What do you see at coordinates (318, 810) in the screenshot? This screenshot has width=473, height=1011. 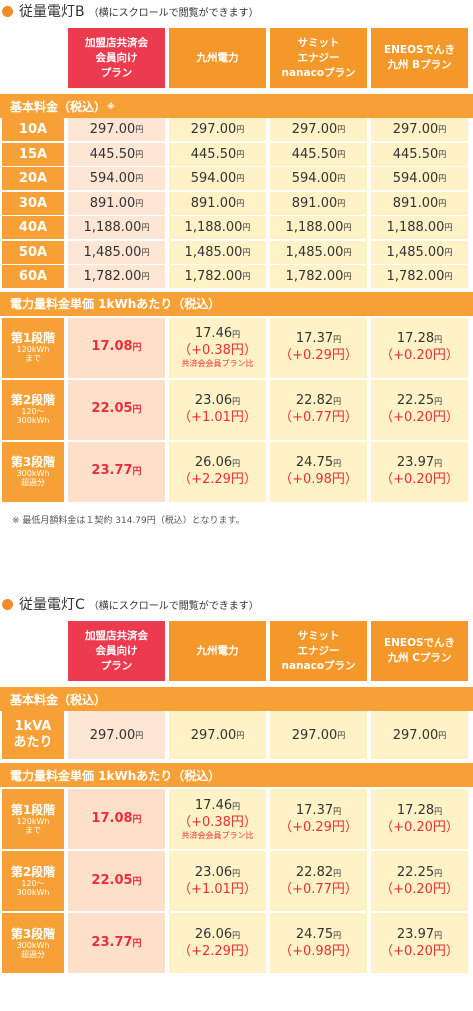 I see `price-value: 17.37円` at bounding box center [318, 810].